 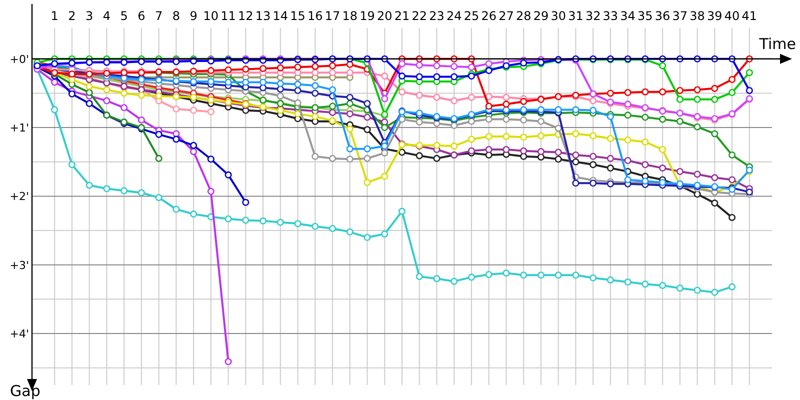 I want to click on x-tick-label: 16, so click(x=315, y=16).